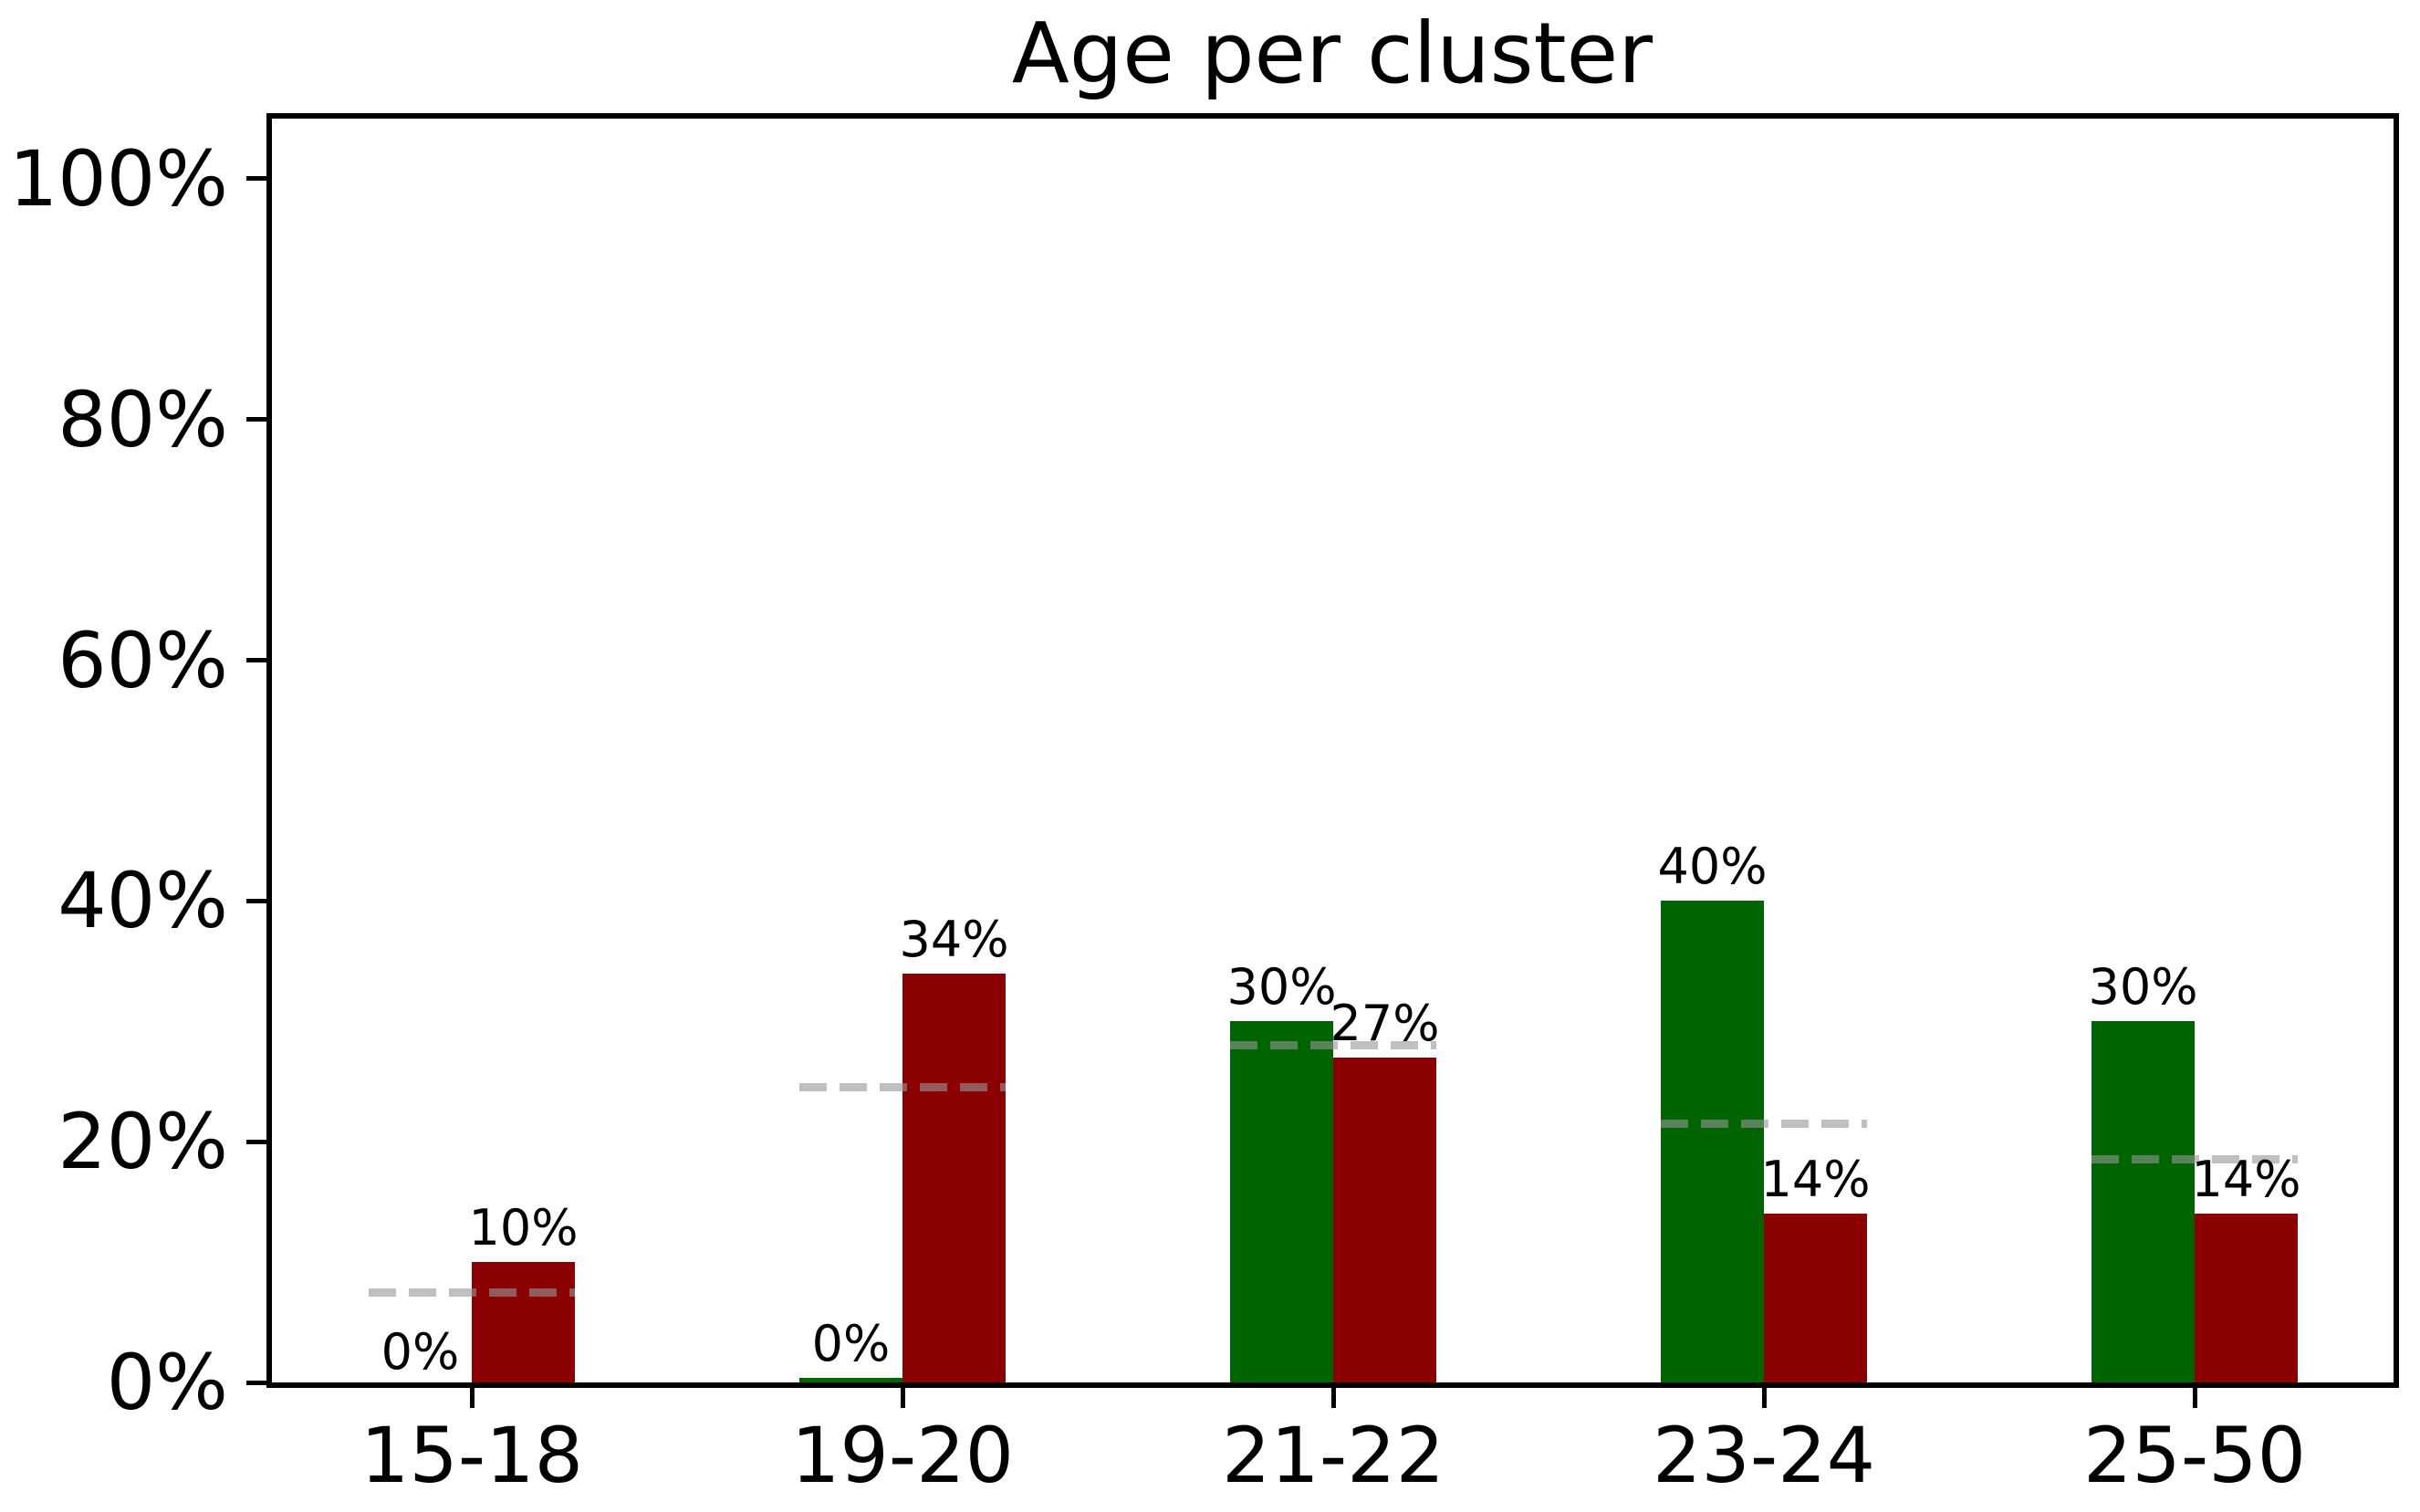 This screenshot has height=1512, width=2420. I want to click on x-axis-tick-label: 25-50, so click(2194, 1455).